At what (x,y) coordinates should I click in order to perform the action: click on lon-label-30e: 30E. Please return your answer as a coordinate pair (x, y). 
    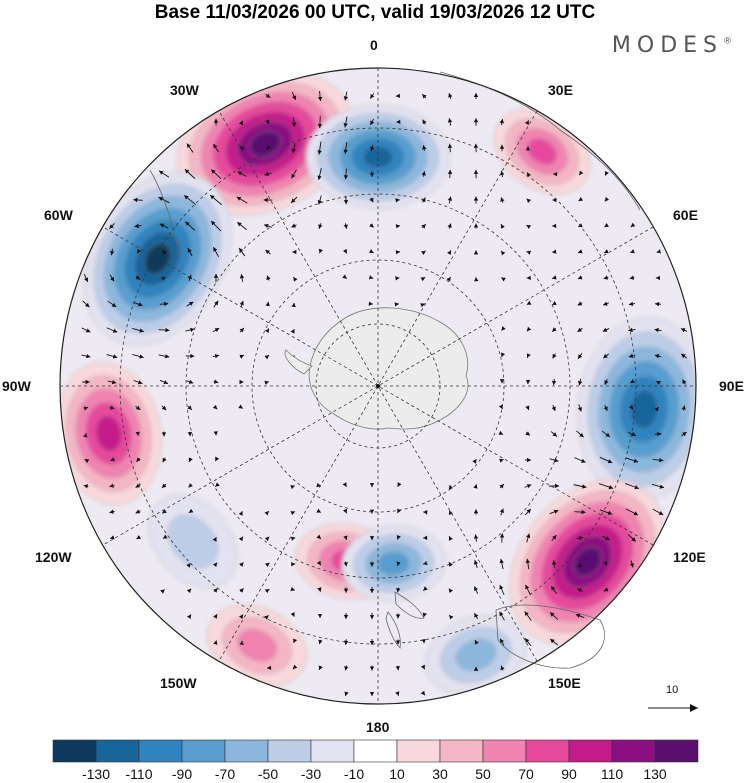
    Looking at the image, I should click on (560, 90).